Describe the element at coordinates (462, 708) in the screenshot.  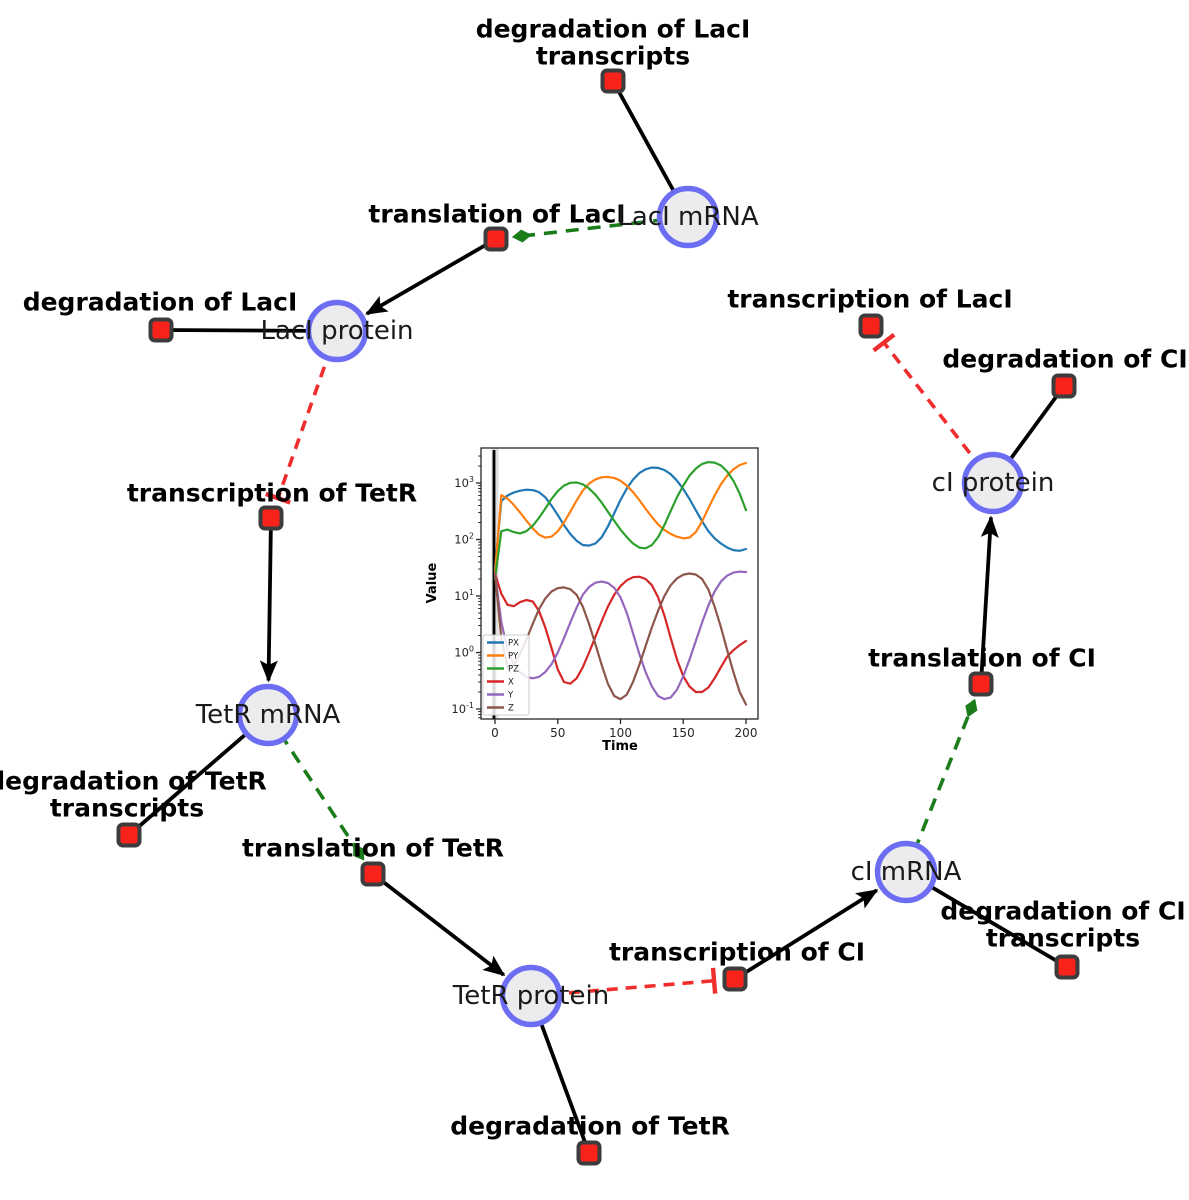
I see `chart-y-tick-label: 10⁻¹` at that location.